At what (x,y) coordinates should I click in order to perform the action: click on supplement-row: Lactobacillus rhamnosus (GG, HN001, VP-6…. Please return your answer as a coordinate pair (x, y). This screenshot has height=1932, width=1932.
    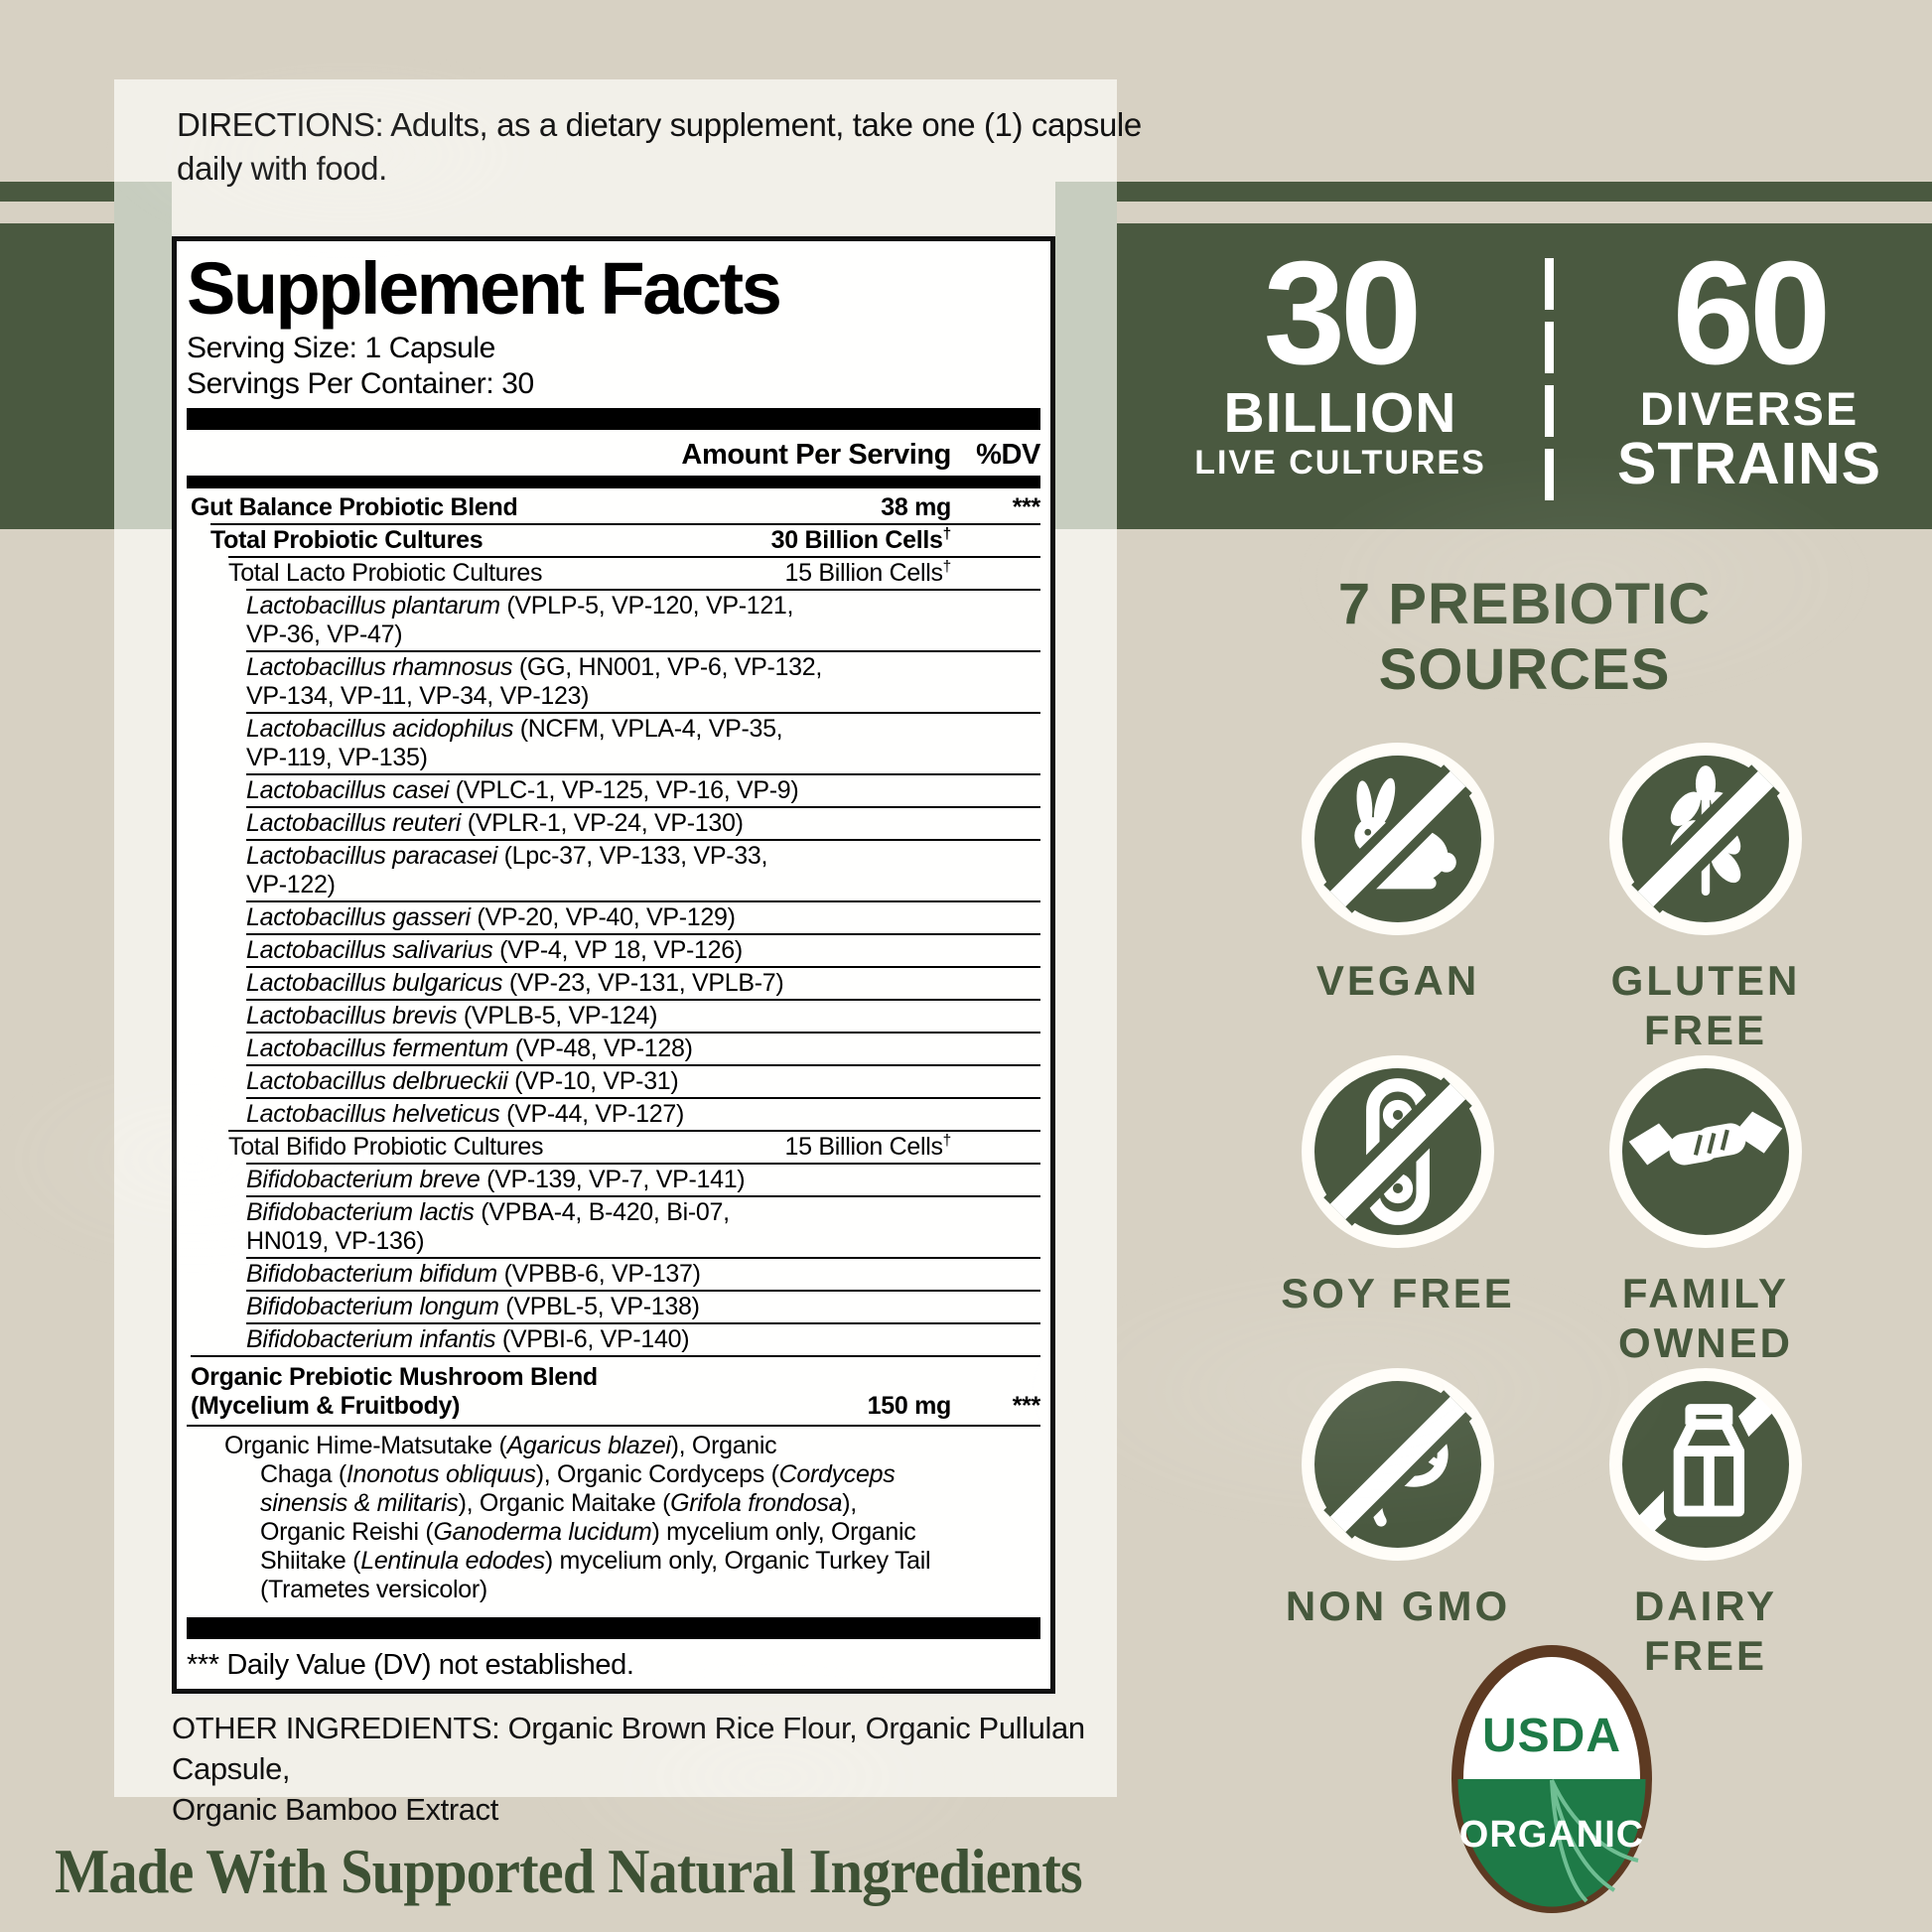
    Looking at the image, I should click on (643, 681).